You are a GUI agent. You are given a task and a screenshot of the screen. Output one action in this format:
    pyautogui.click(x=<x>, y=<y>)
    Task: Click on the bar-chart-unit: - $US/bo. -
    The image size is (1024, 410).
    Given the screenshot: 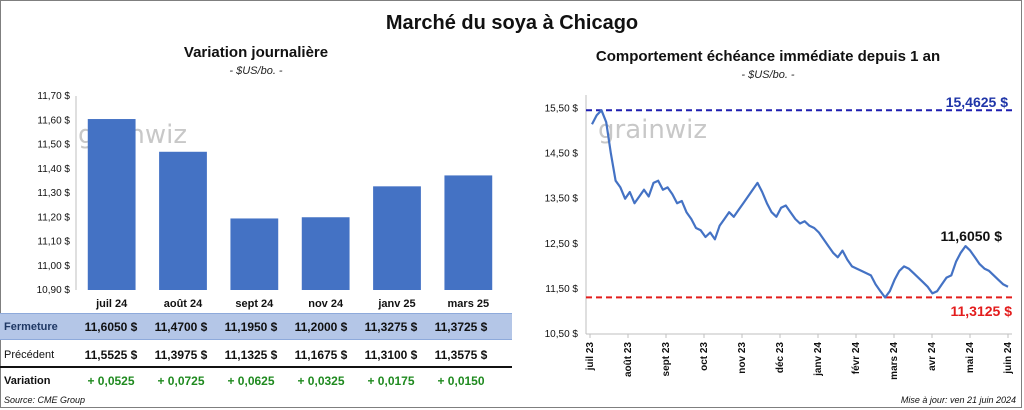 What is the action you would take?
    pyautogui.click(x=256, y=71)
    